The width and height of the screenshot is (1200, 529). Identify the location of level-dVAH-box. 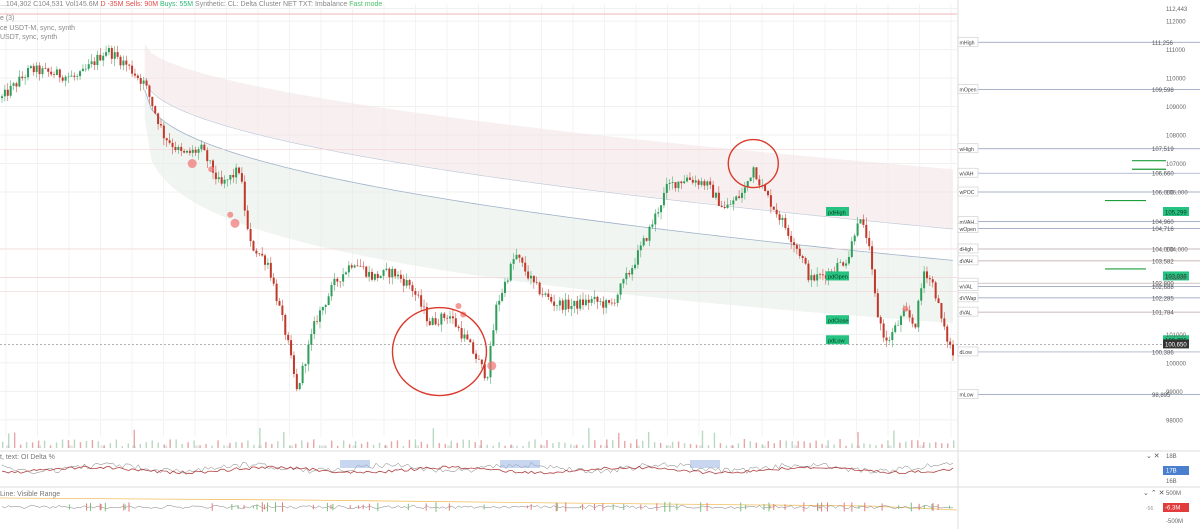
(968, 260).